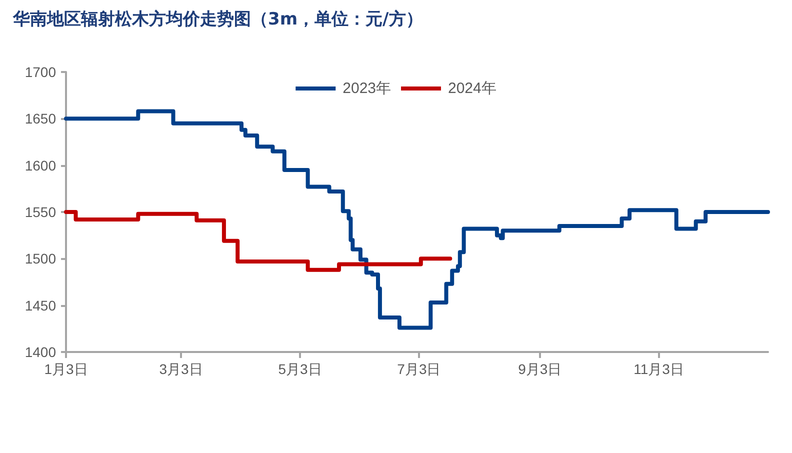 The height and width of the screenshot is (453, 792). I want to click on x-tick-label: 1月3日, so click(66, 369).